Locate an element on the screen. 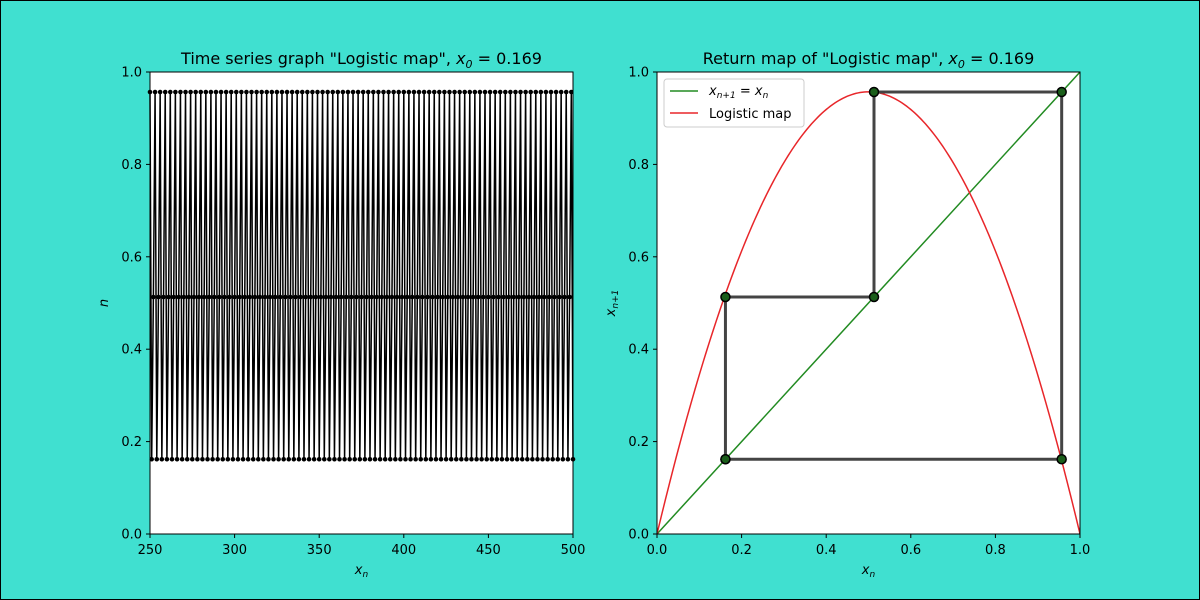 The width and height of the screenshot is (1200, 600). x-tick-label: 350 is located at coordinates (319, 550).